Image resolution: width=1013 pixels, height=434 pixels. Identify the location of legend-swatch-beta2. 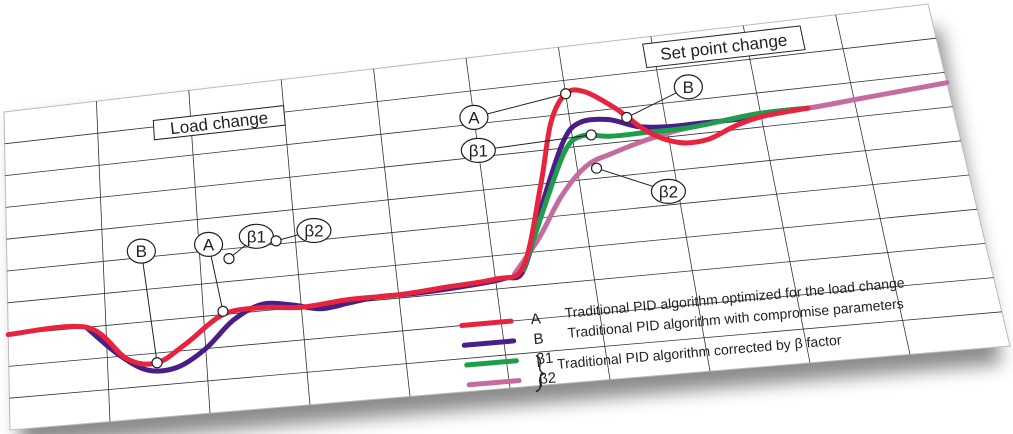
(494, 383).